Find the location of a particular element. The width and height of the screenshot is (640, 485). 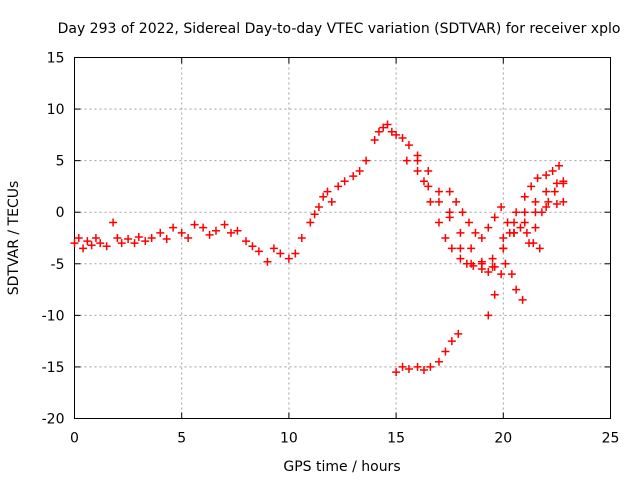

series-secondary-arc is located at coordinates (490, 218).